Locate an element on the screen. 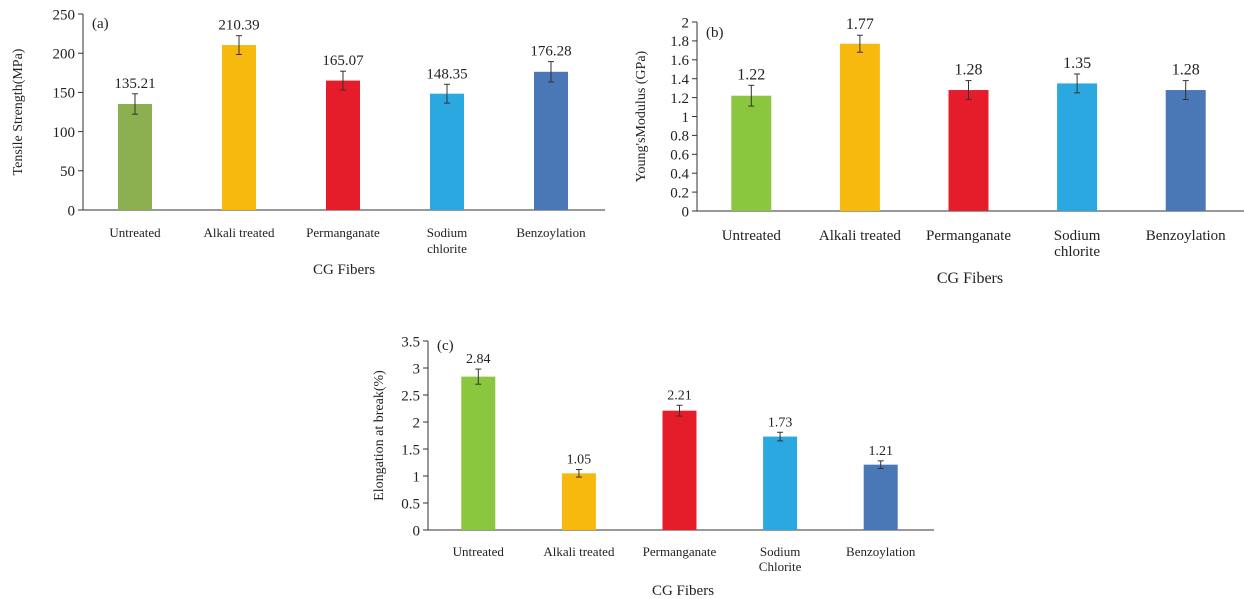 This screenshot has height=599, width=1244. y-tick-label: 1.4 is located at coordinates (679, 80).